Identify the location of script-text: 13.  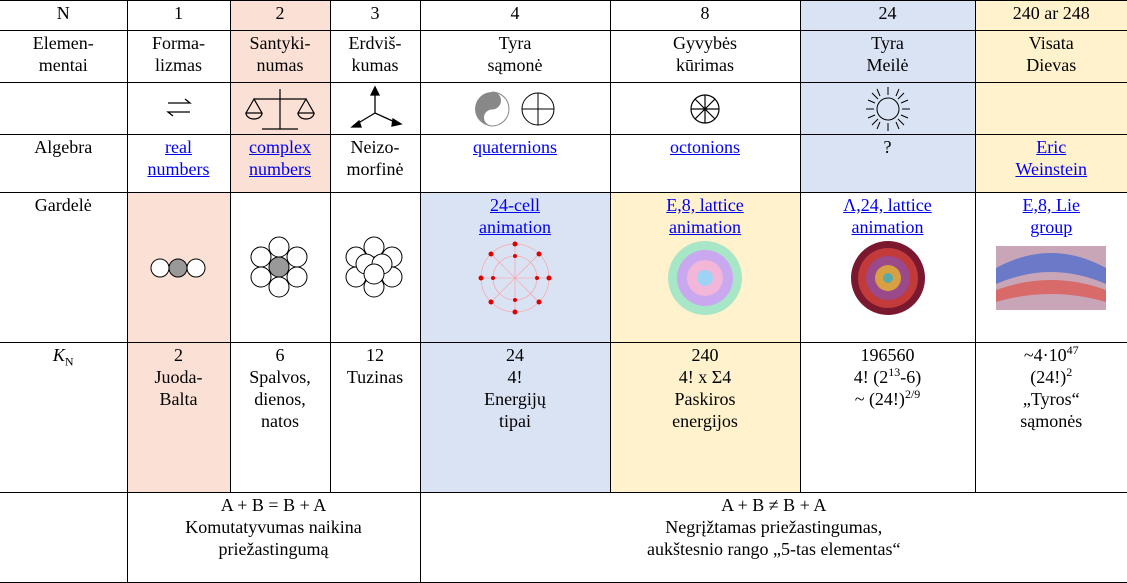
(894, 372).